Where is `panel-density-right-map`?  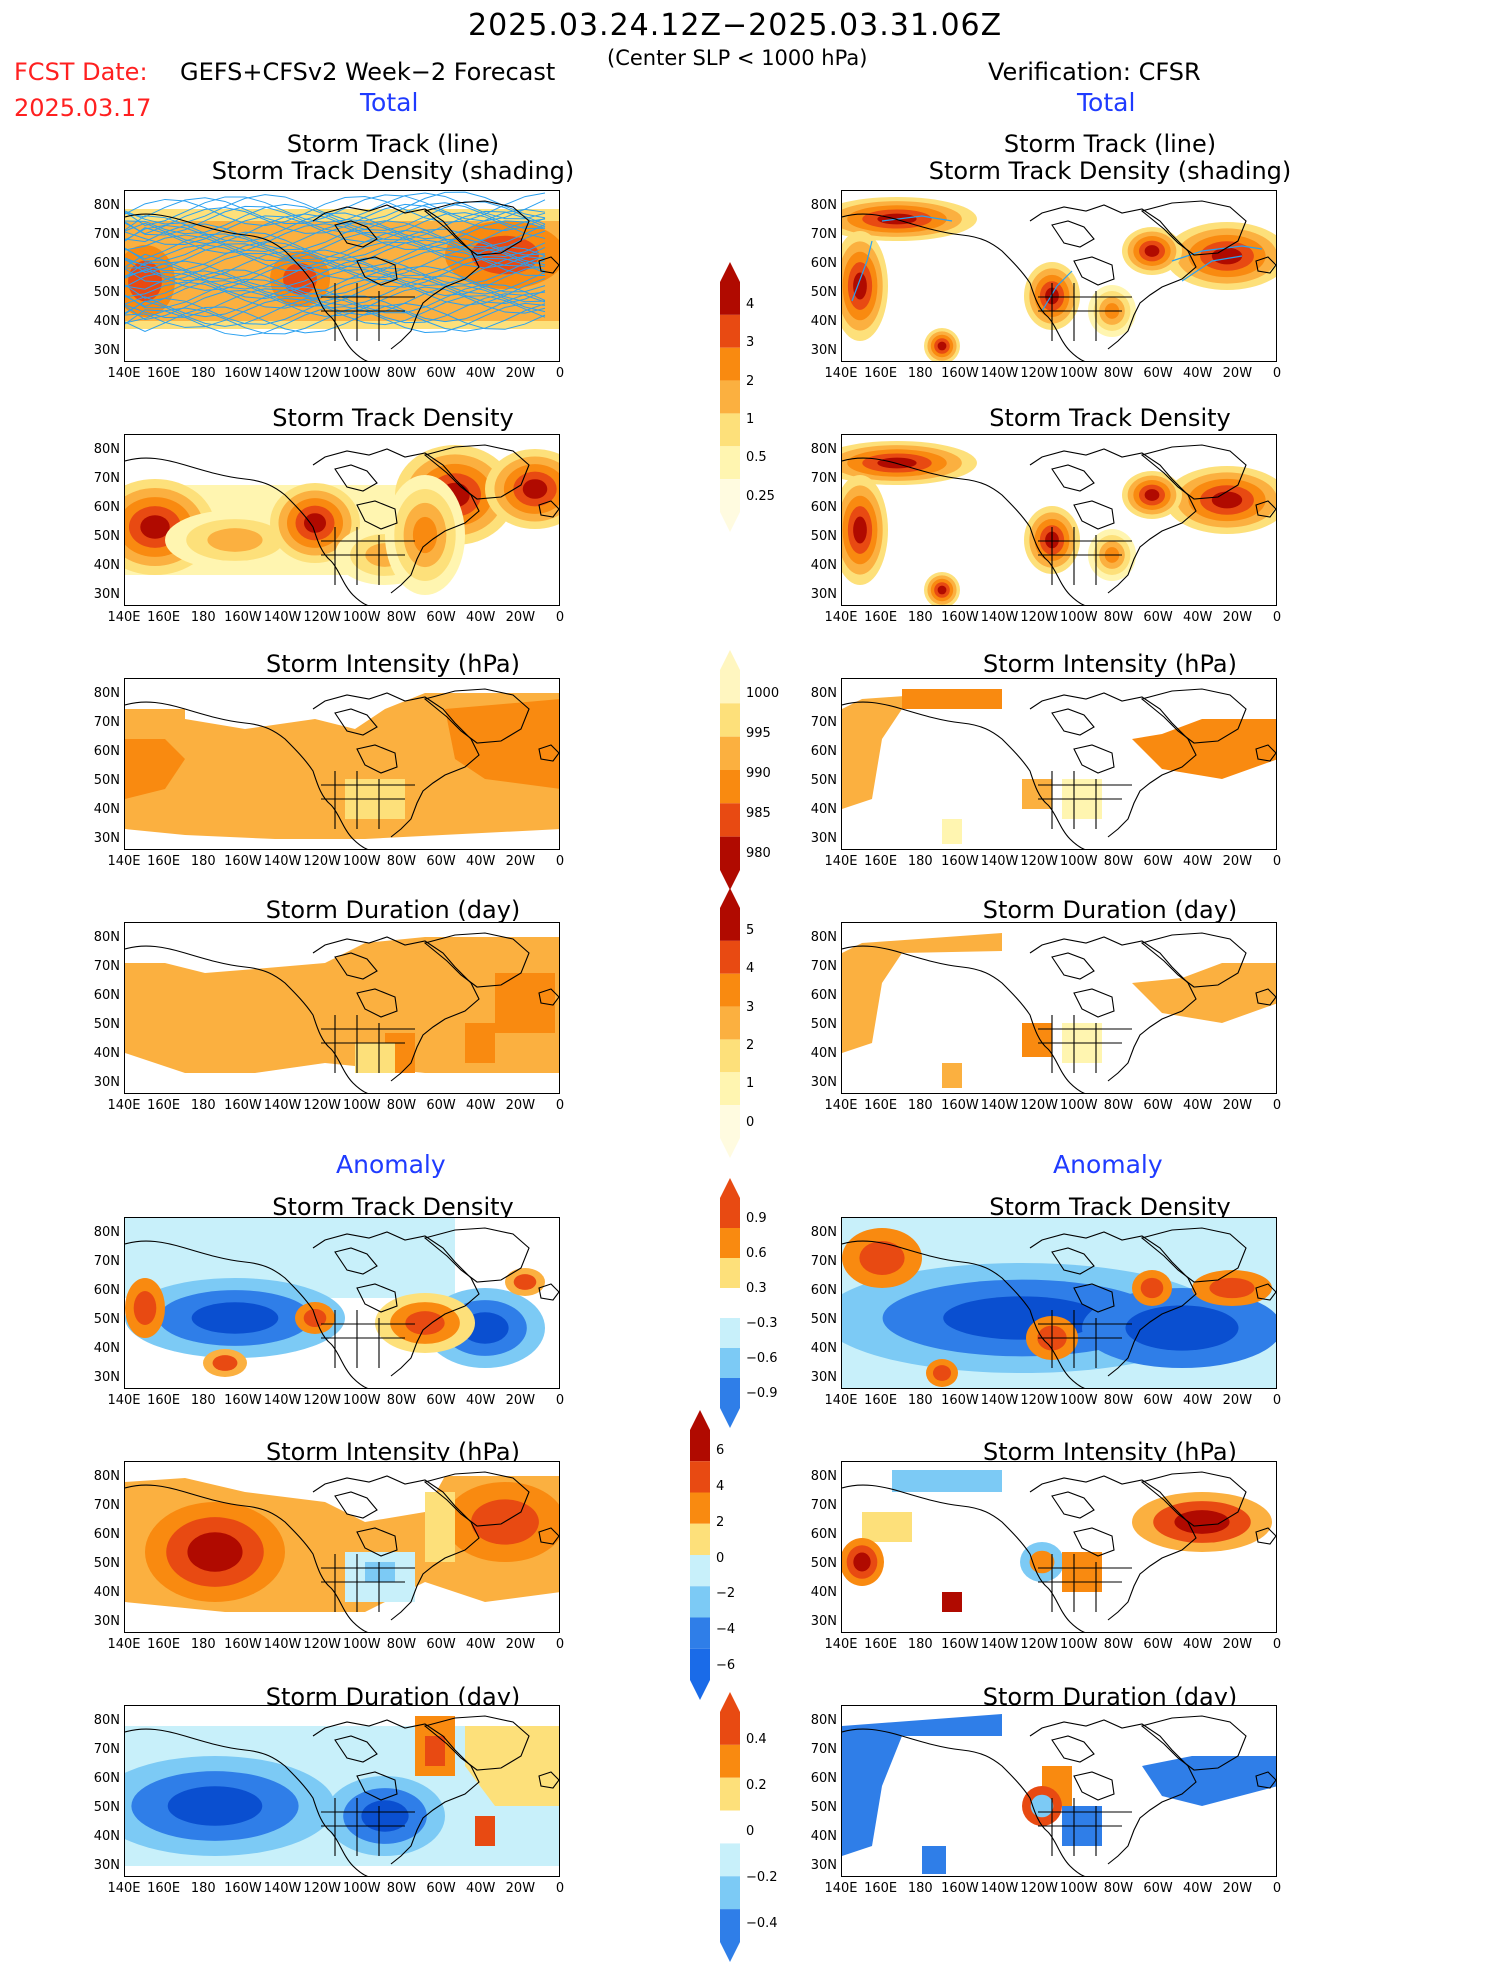 panel-density-right-map is located at coordinates (1059, 520).